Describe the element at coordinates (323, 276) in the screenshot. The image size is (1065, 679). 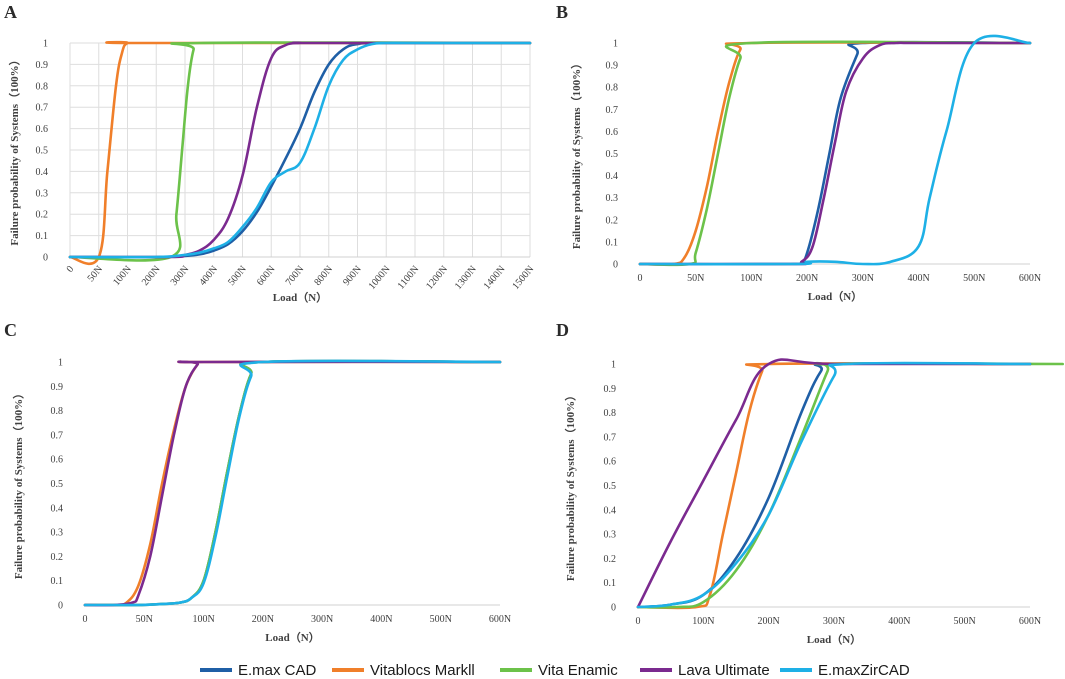
I see `x-tick-label: 800N` at that location.